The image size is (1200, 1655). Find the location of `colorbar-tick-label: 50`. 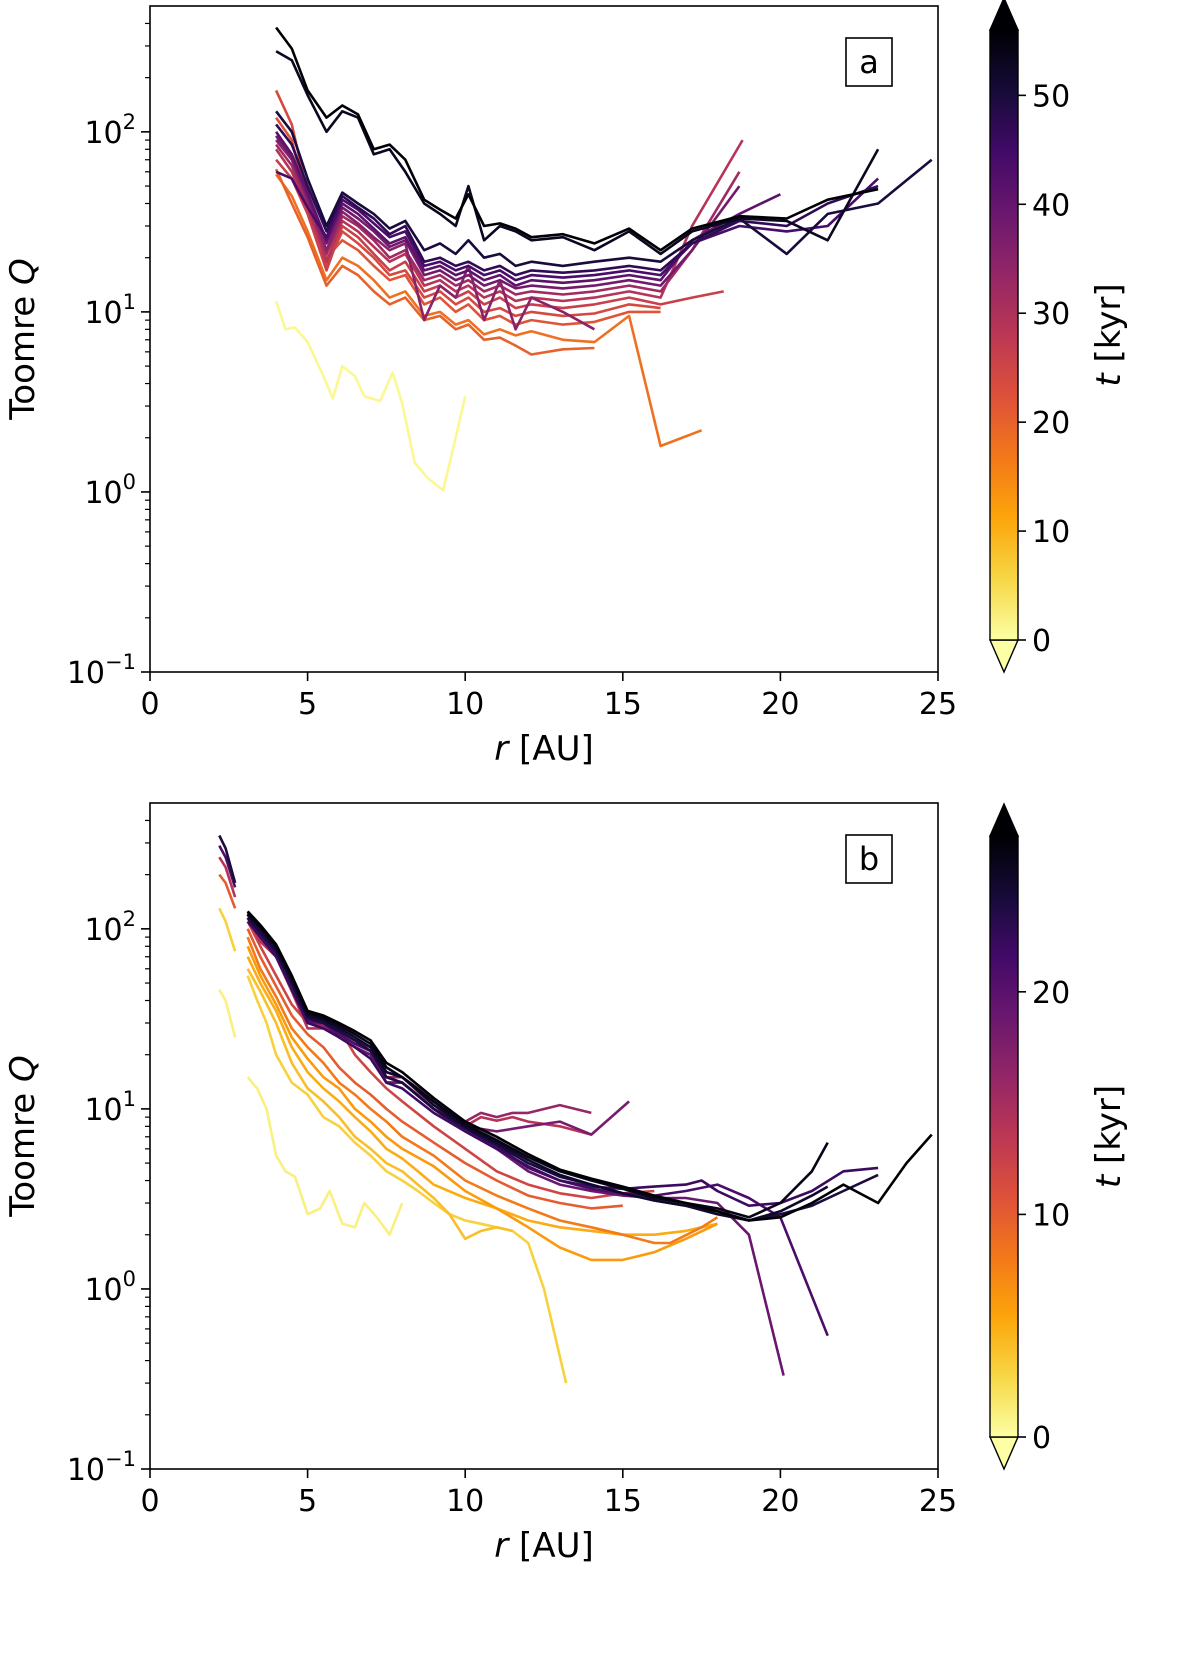

colorbar-tick-label: 50 is located at coordinates (1051, 96).